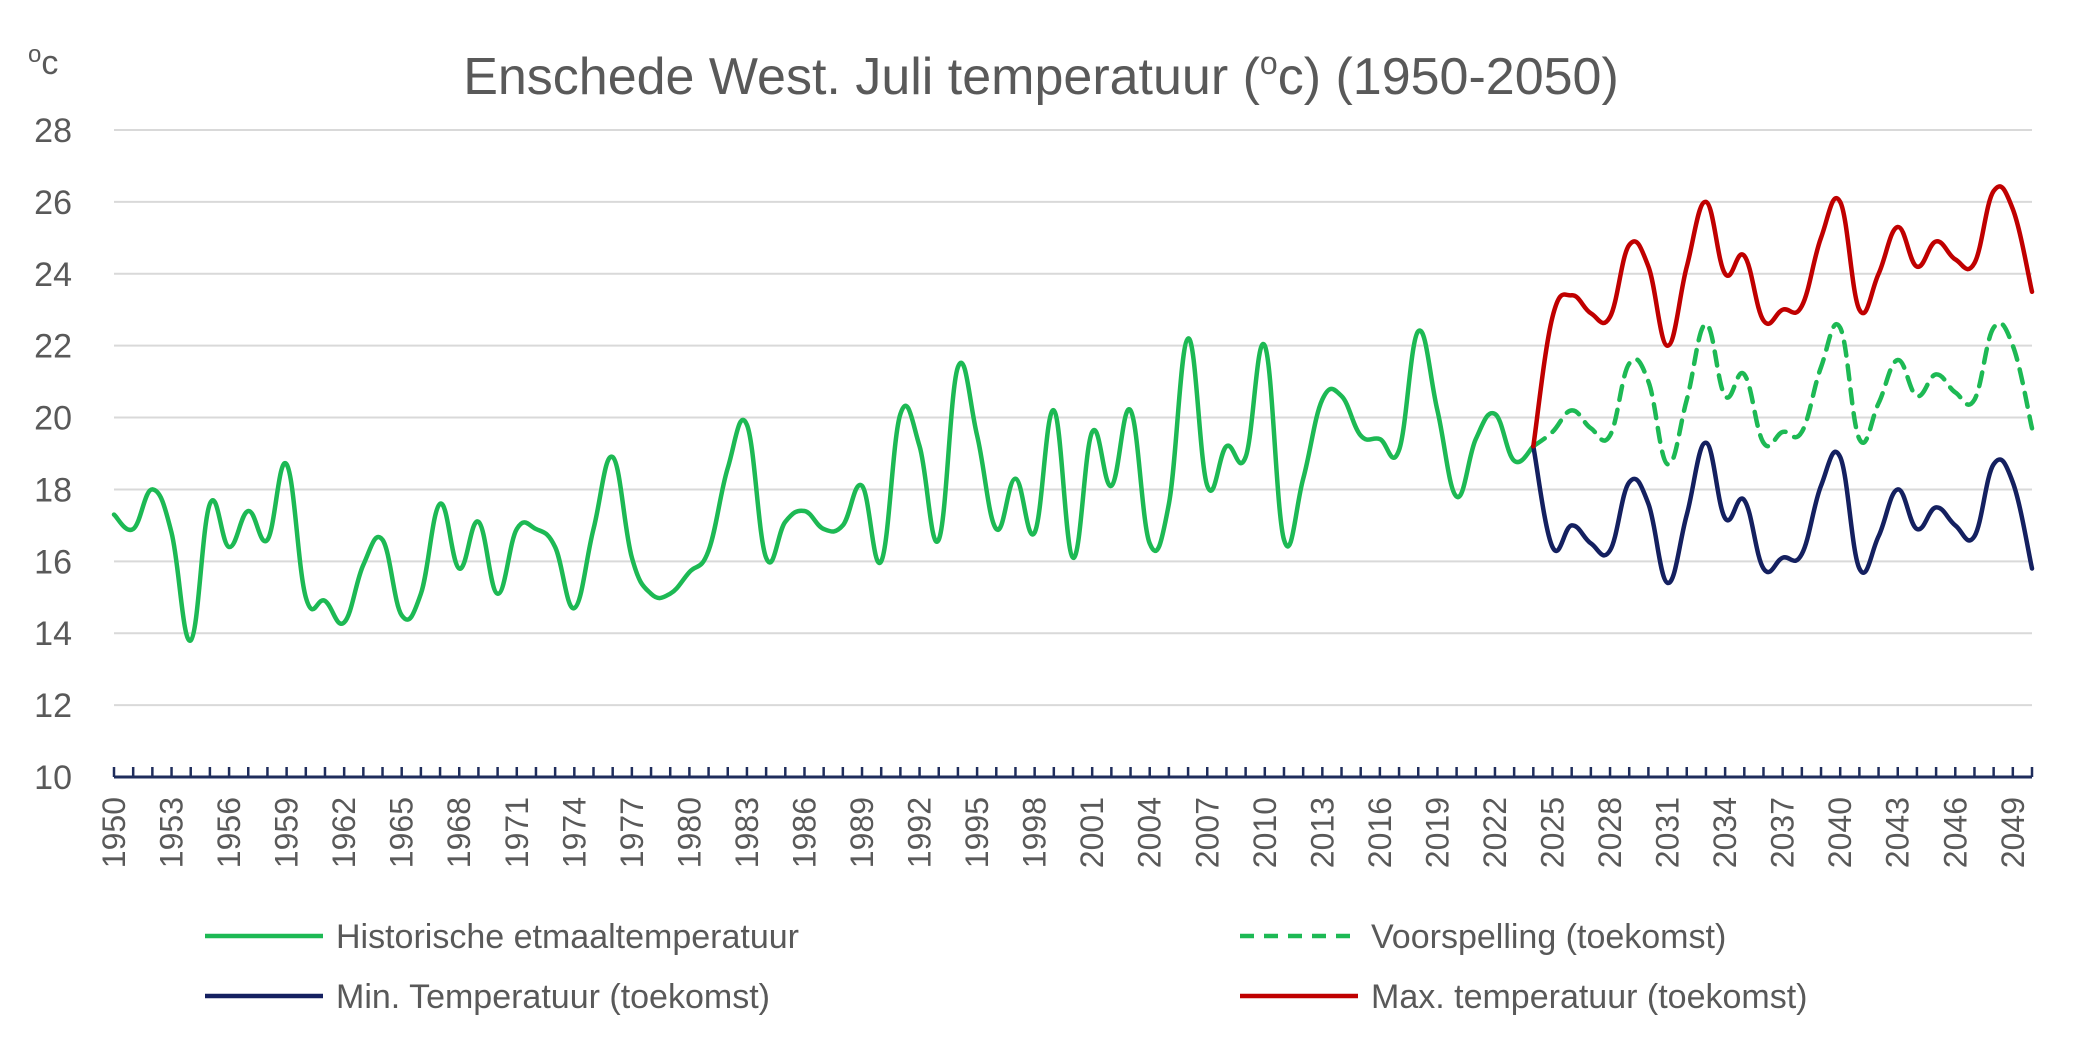  What do you see at coordinates (1207, 832) in the screenshot?
I see `x-tick-label: 2007` at bounding box center [1207, 832].